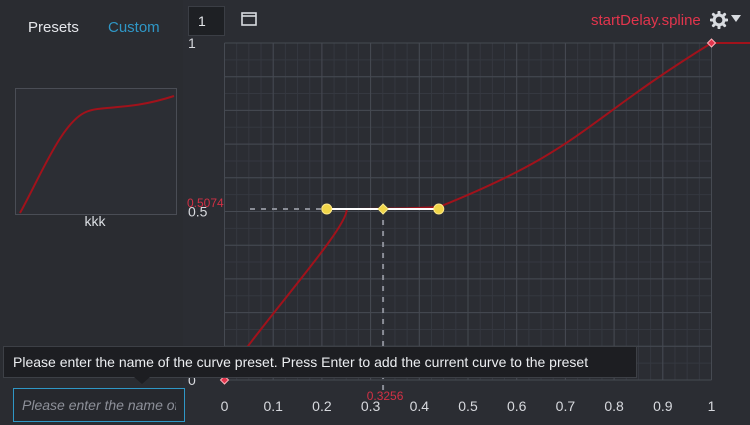 The image size is (750, 425). What do you see at coordinates (614, 406) in the screenshot?
I see `x-tick-label: 0.8` at bounding box center [614, 406].